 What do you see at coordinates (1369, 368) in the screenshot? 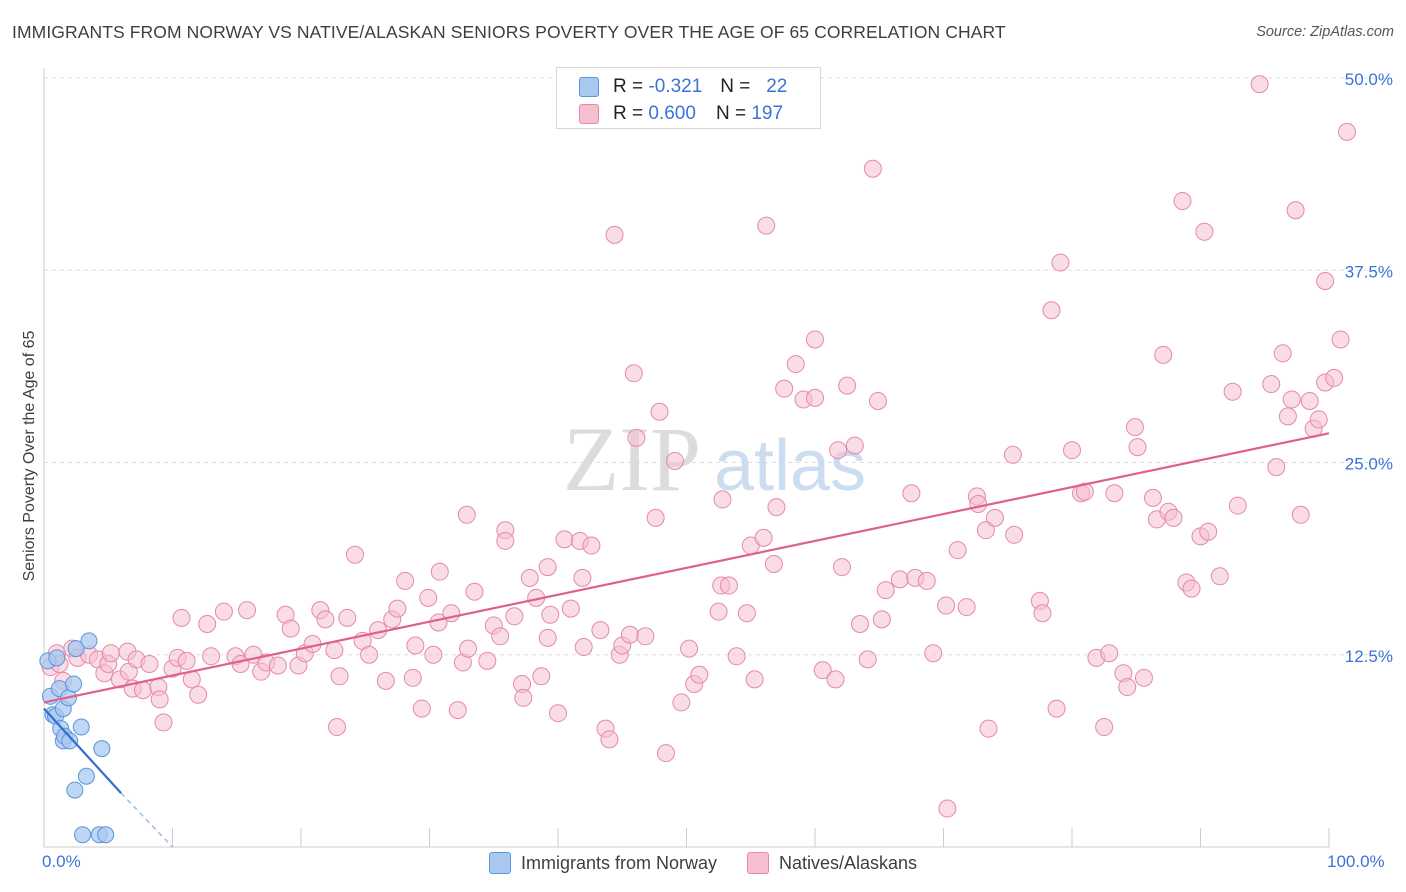
I see `y-tick-labels: 12.5% 25.0% 37.5% 50.0%` at bounding box center [1369, 368].